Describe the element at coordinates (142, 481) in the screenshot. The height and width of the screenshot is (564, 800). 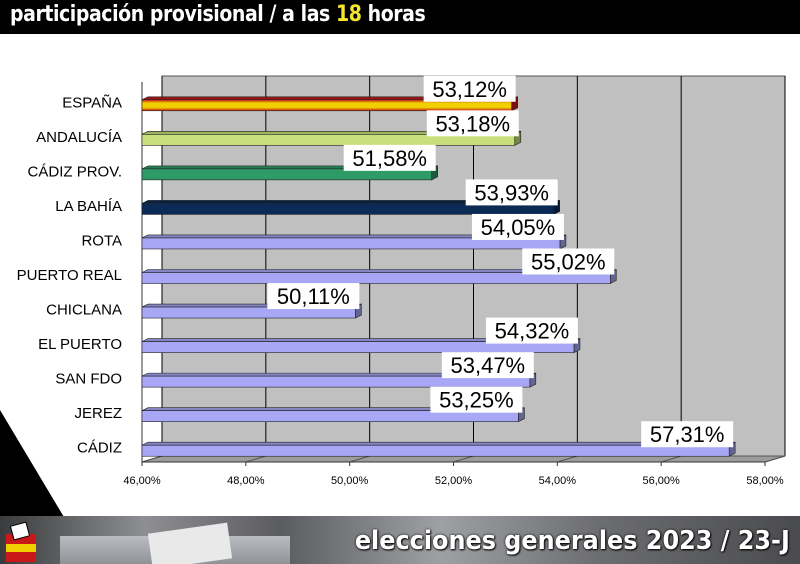
I see `x-tick-label: 46,00%` at that location.